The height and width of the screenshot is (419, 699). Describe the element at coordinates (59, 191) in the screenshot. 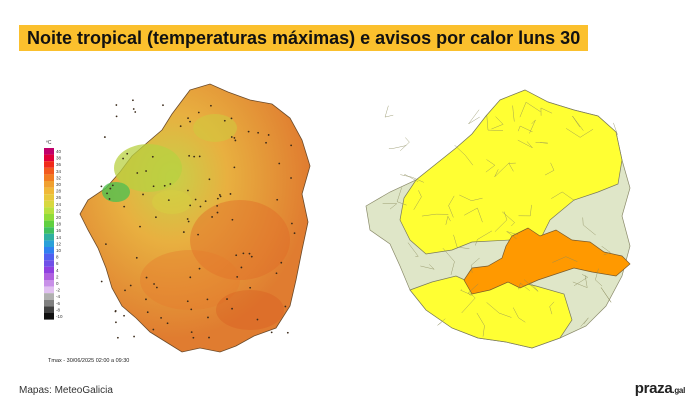

I see `legend-label: 28` at that location.